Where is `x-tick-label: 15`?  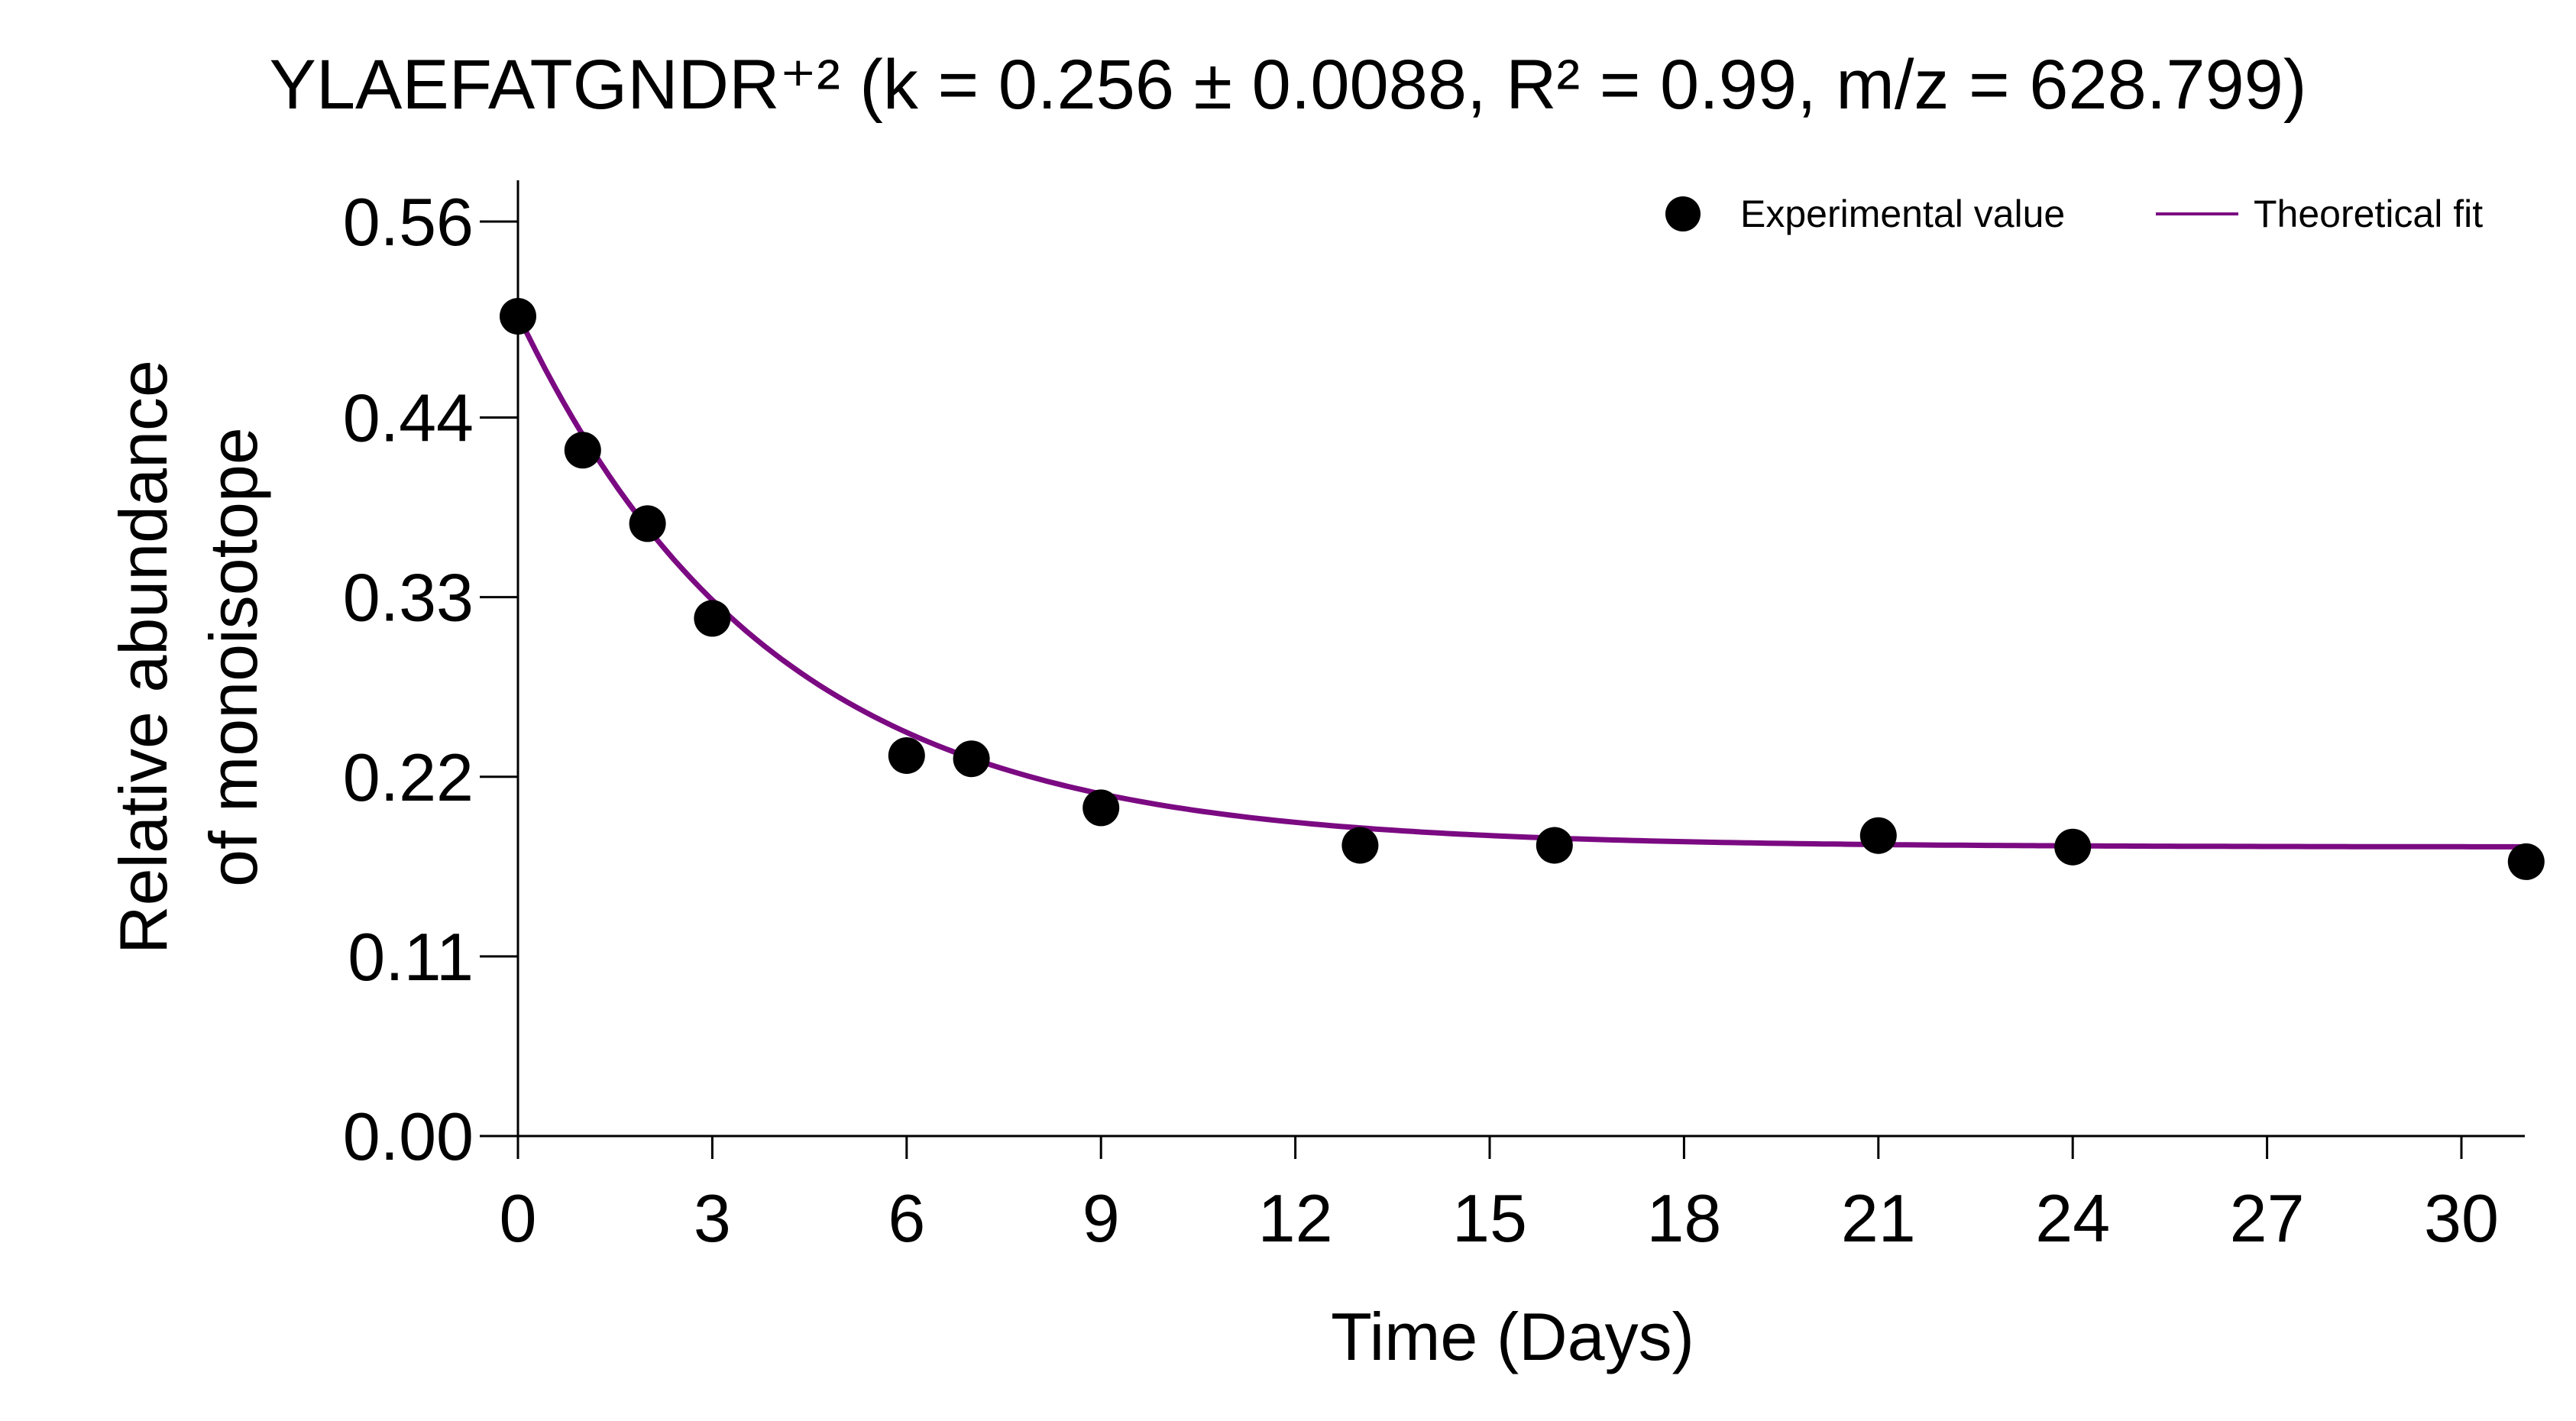
x-tick-label: 15 is located at coordinates (1489, 1218).